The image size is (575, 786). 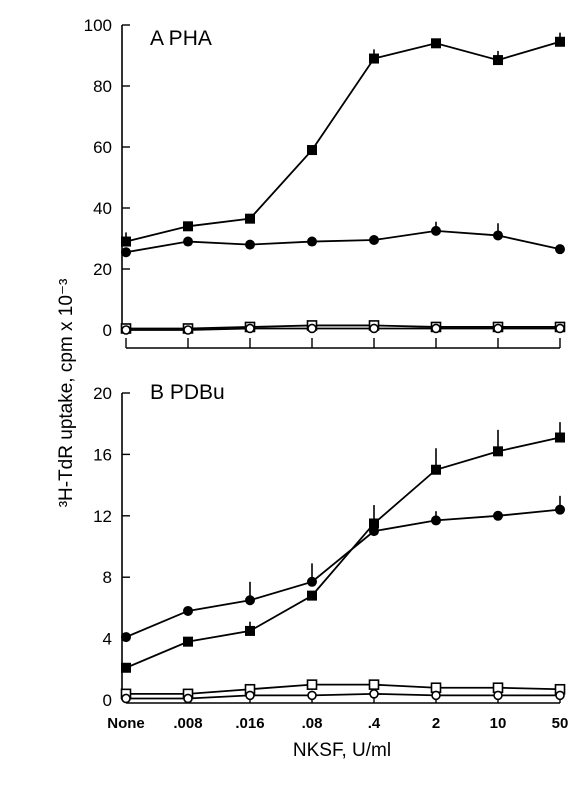 I want to click on y-tick-label: 60, so click(x=102, y=147).